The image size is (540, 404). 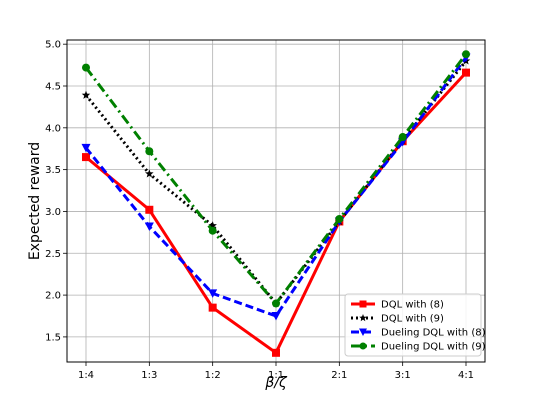 What do you see at coordinates (53, 87) in the screenshot?
I see `y-tick-label: 4.5` at bounding box center [53, 87].